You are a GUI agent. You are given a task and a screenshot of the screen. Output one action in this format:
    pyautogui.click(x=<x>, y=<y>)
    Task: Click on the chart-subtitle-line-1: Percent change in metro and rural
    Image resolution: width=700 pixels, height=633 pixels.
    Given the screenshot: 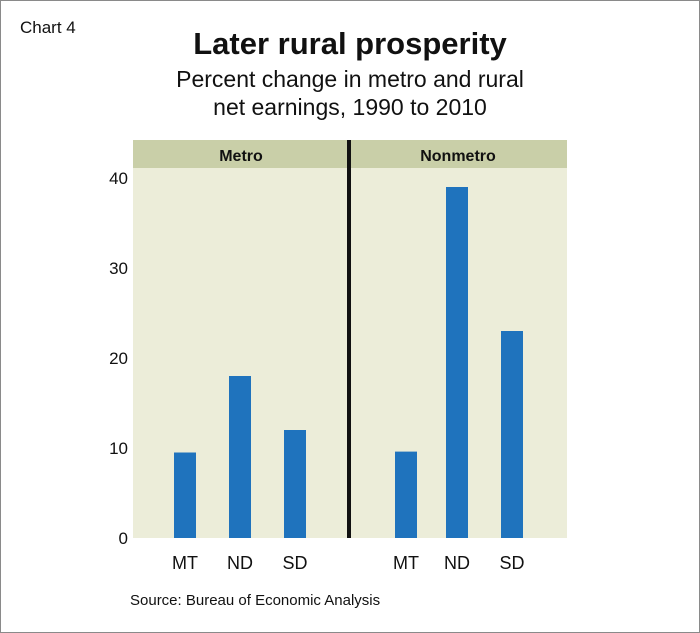 What is the action you would take?
    pyautogui.click(x=350, y=79)
    